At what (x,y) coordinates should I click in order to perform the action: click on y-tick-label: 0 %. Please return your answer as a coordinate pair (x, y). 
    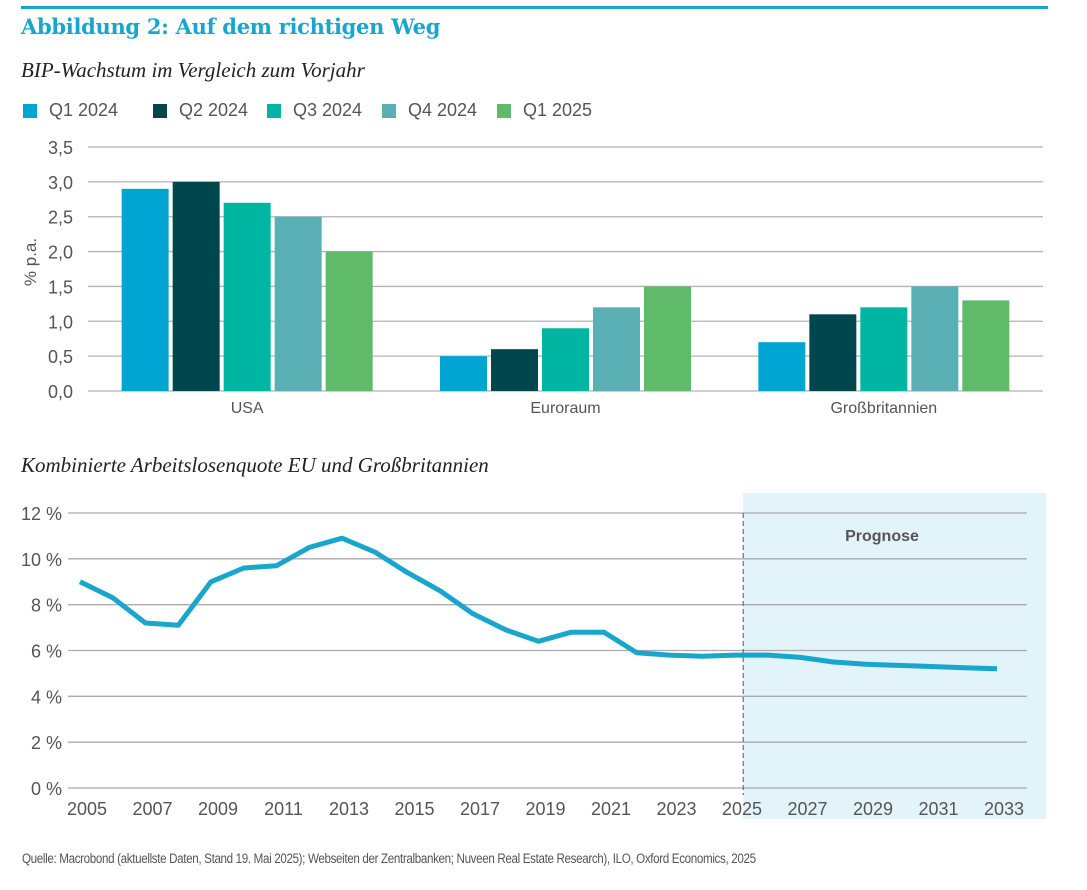
    Looking at the image, I should click on (46, 789).